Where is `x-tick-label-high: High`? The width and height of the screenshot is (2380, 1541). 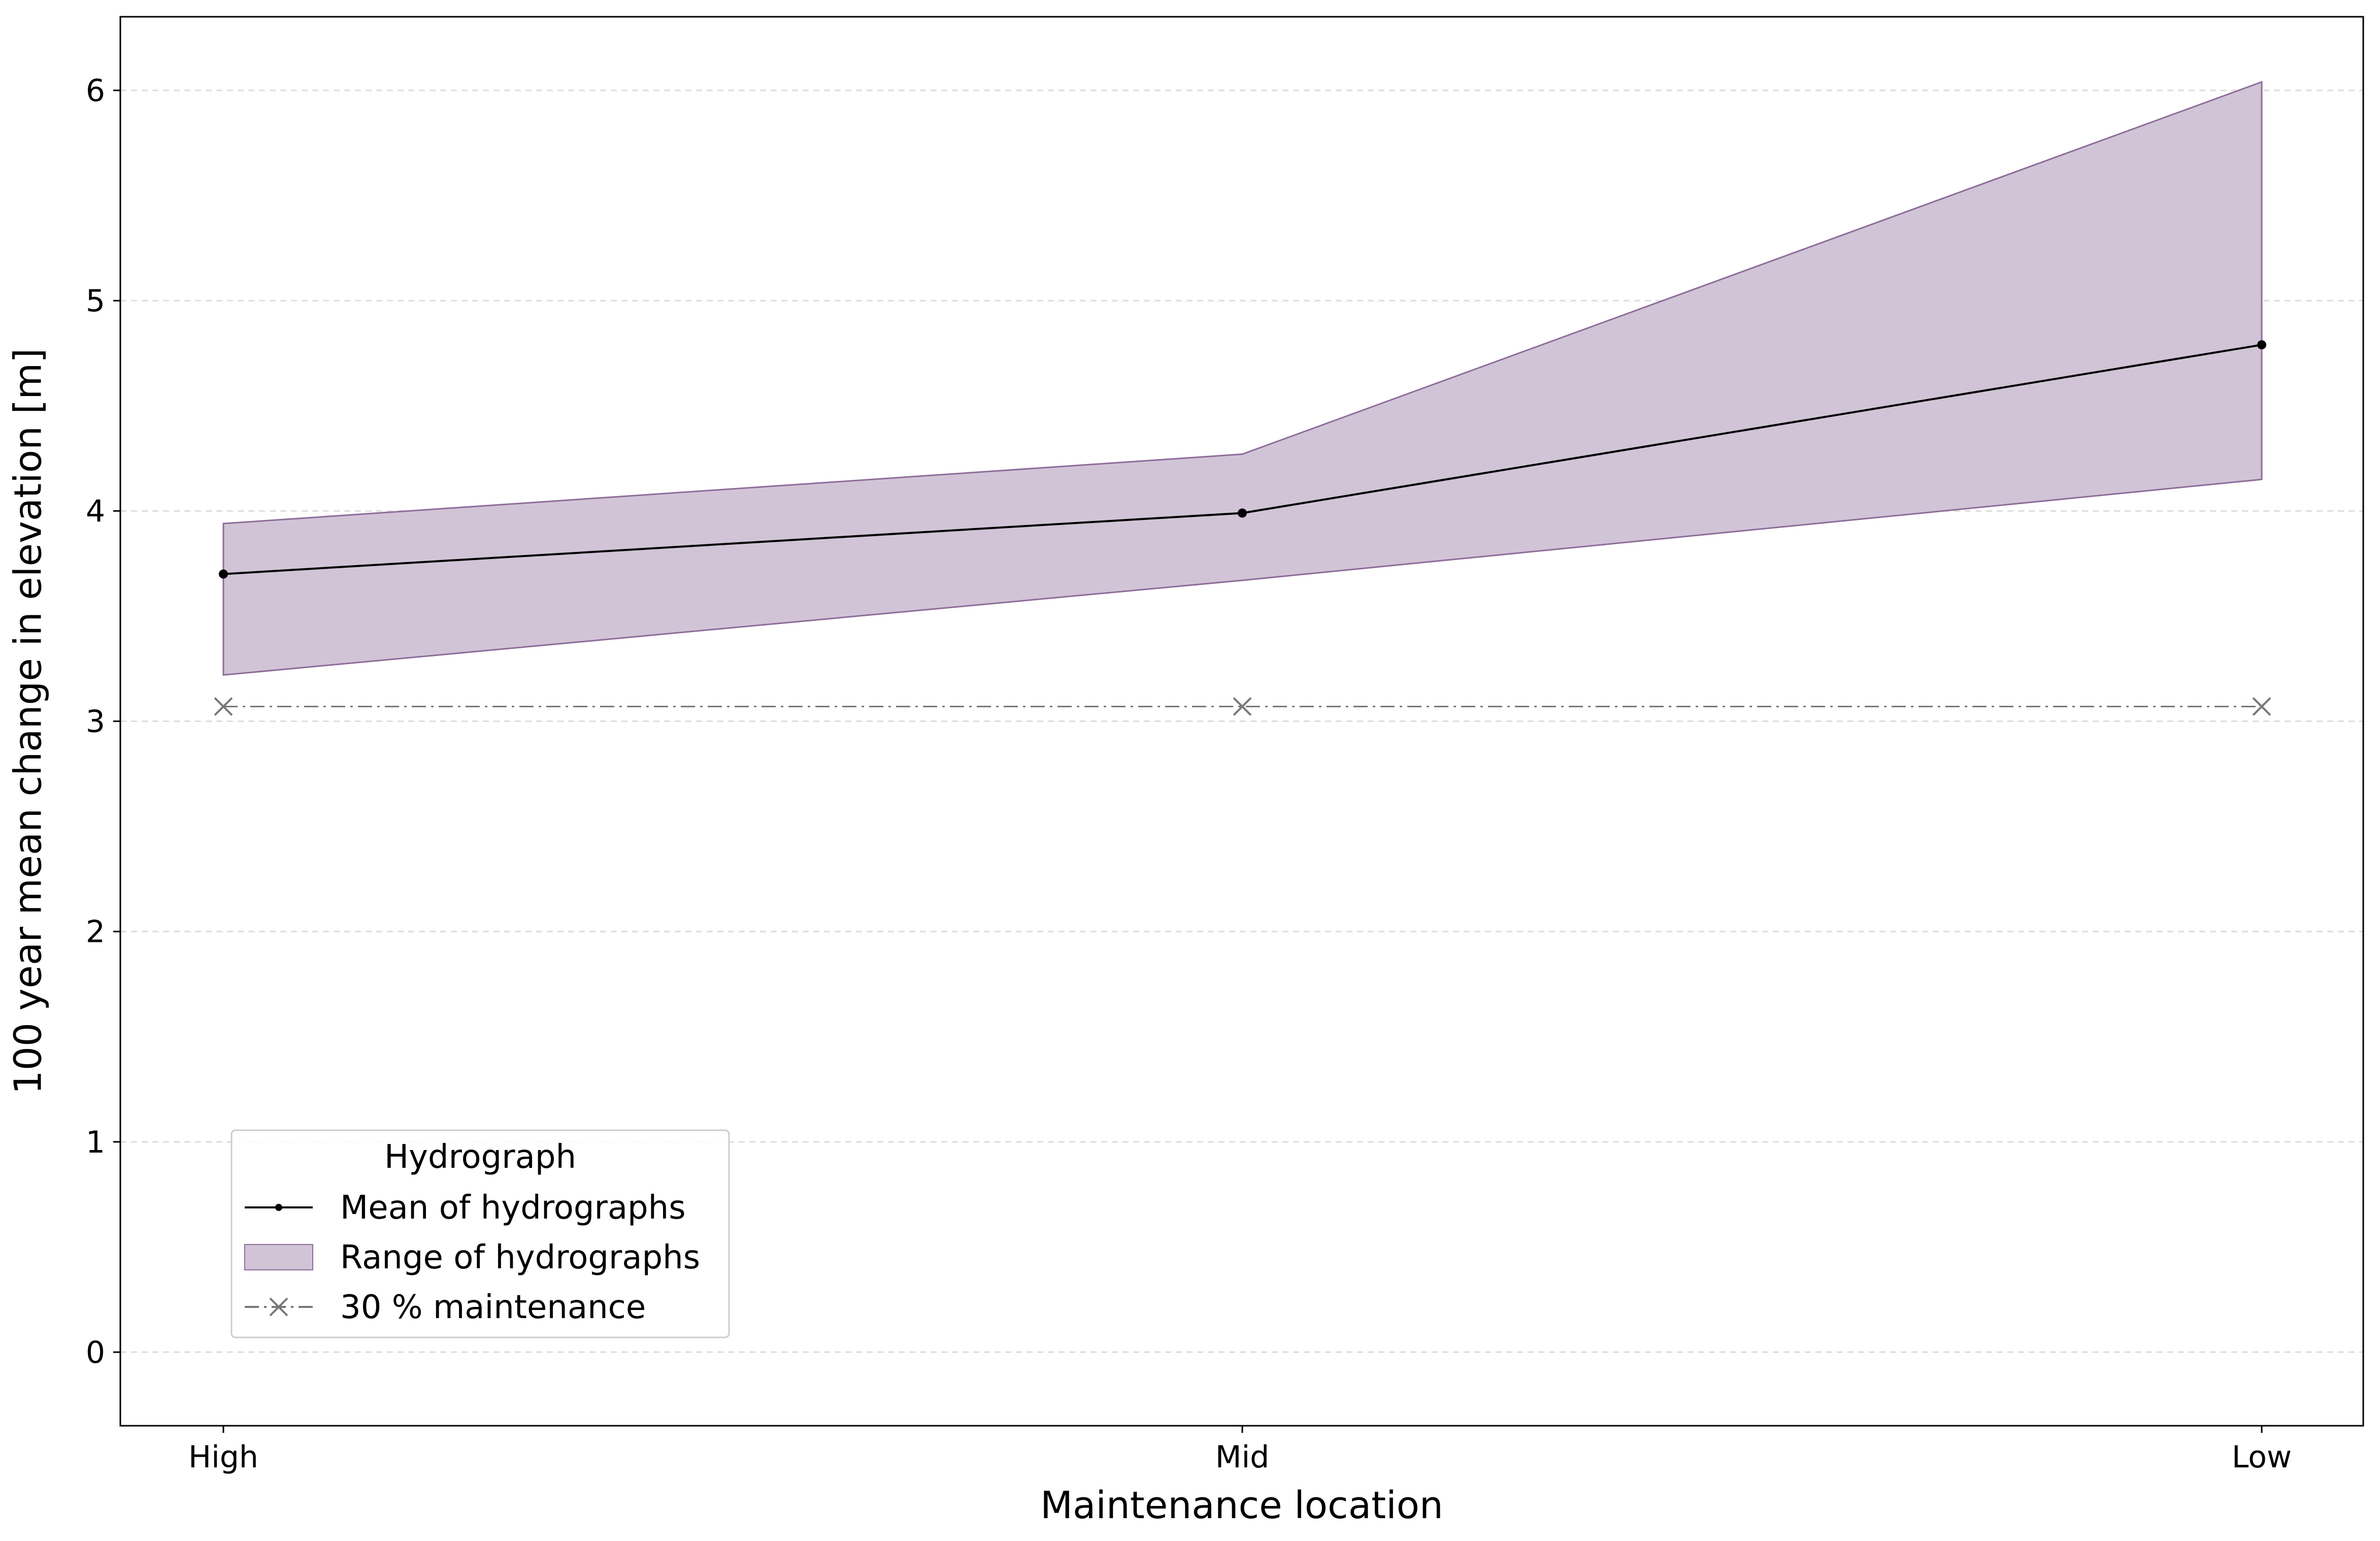
x-tick-label-high: High is located at coordinates (223, 1457).